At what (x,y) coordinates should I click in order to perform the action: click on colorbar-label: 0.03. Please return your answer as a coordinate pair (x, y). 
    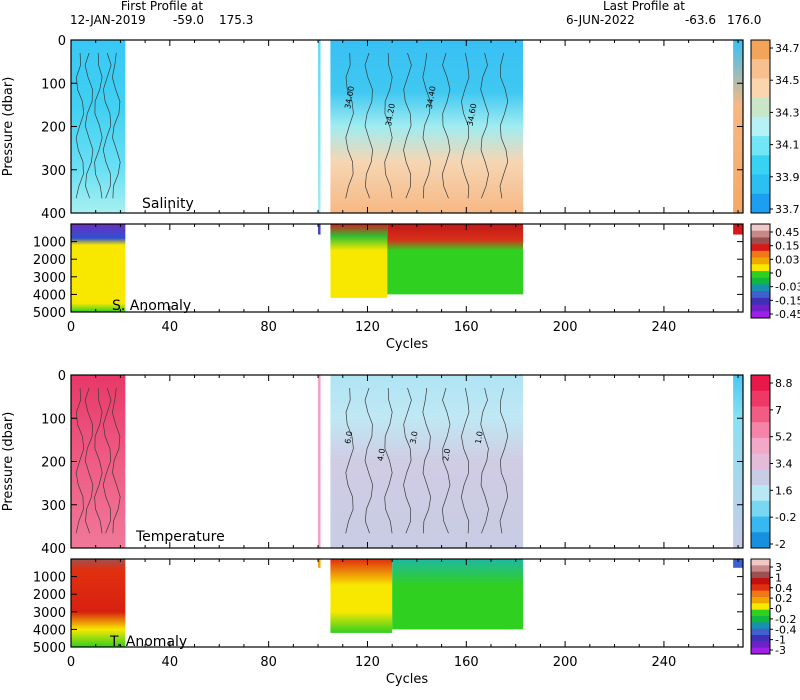
    Looking at the image, I should click on (787, 259).